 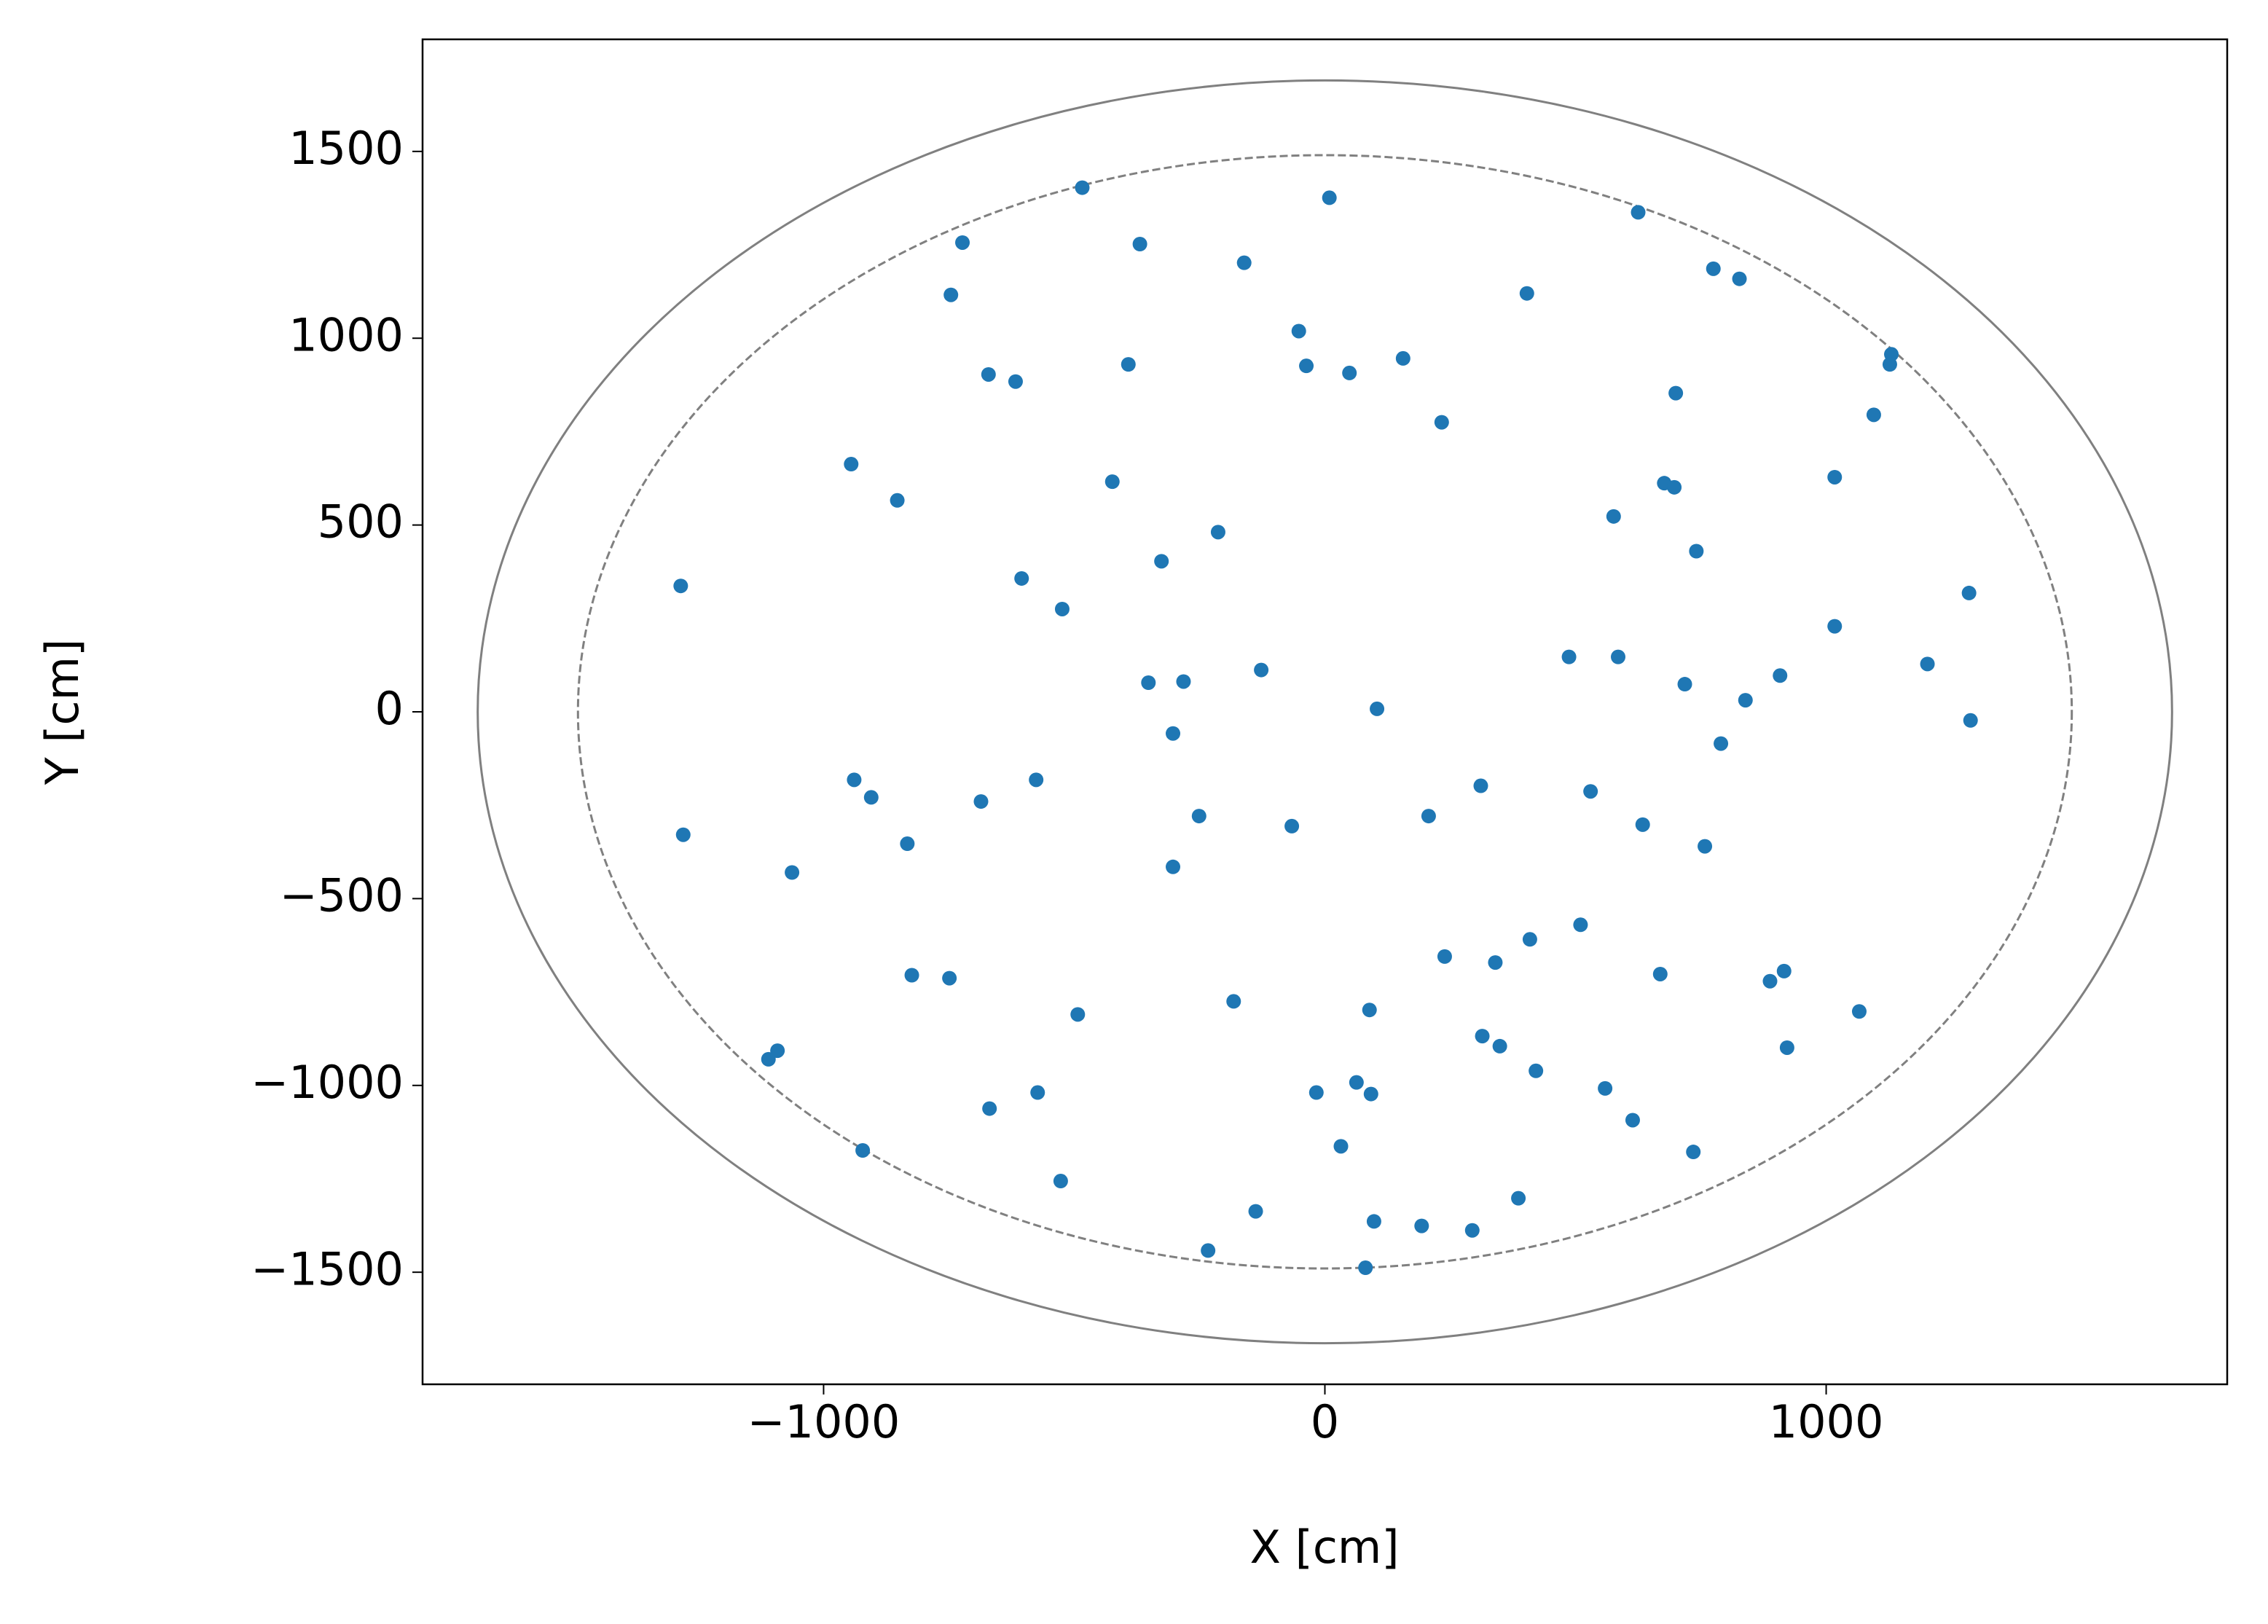 I want to click on y-tick-label: −1000, so click(x=327, y=1082).